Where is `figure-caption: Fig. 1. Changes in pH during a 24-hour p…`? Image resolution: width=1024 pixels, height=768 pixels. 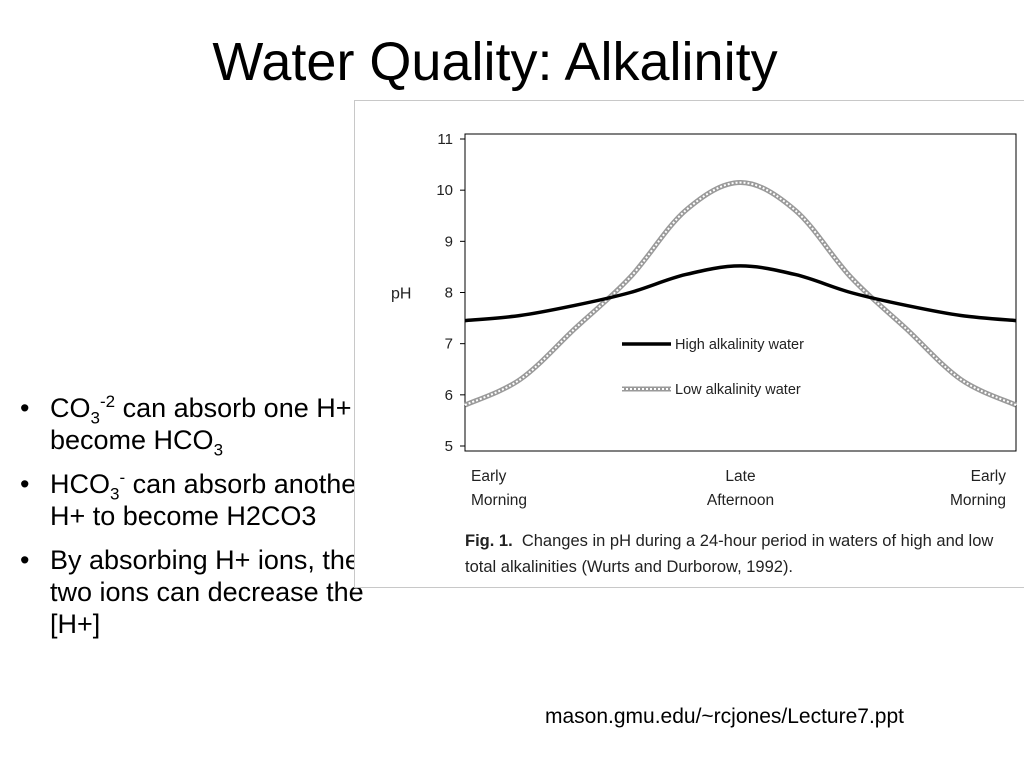 figure-caption: Fig. 1. Changes in pH during a 24-hour p… is located at coordinates (744, 554).